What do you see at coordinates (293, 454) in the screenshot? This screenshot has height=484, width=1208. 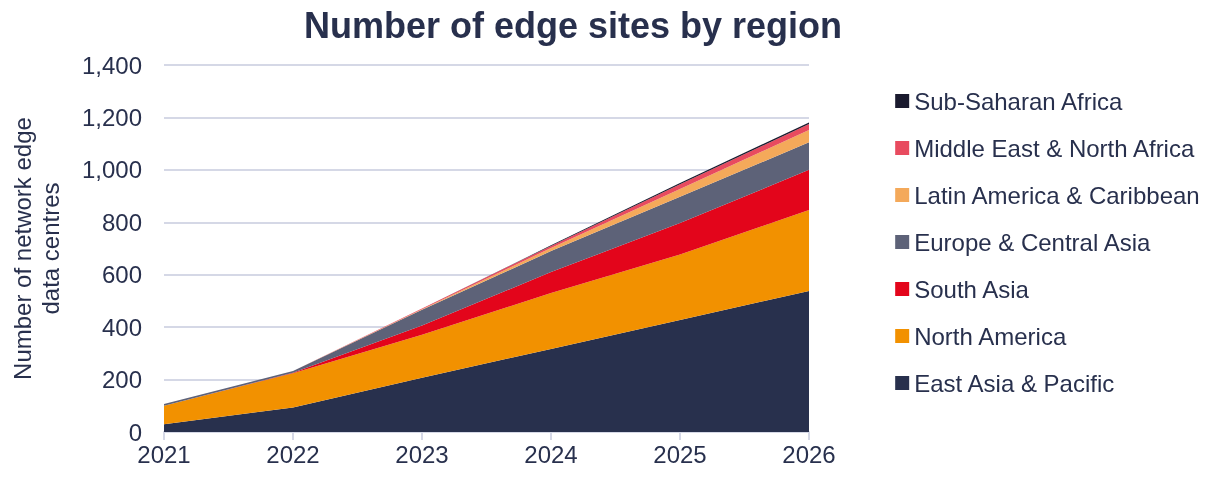 I see `x-tick-label: 2022` at bounding box center [293, 454].